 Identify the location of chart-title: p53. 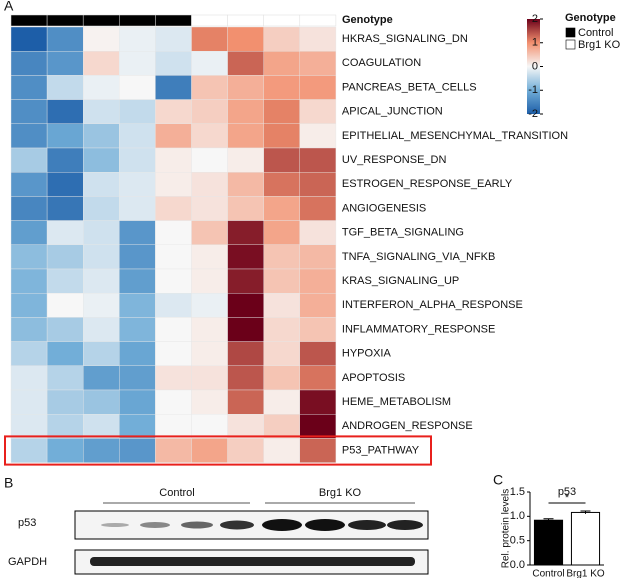
(567, 492).